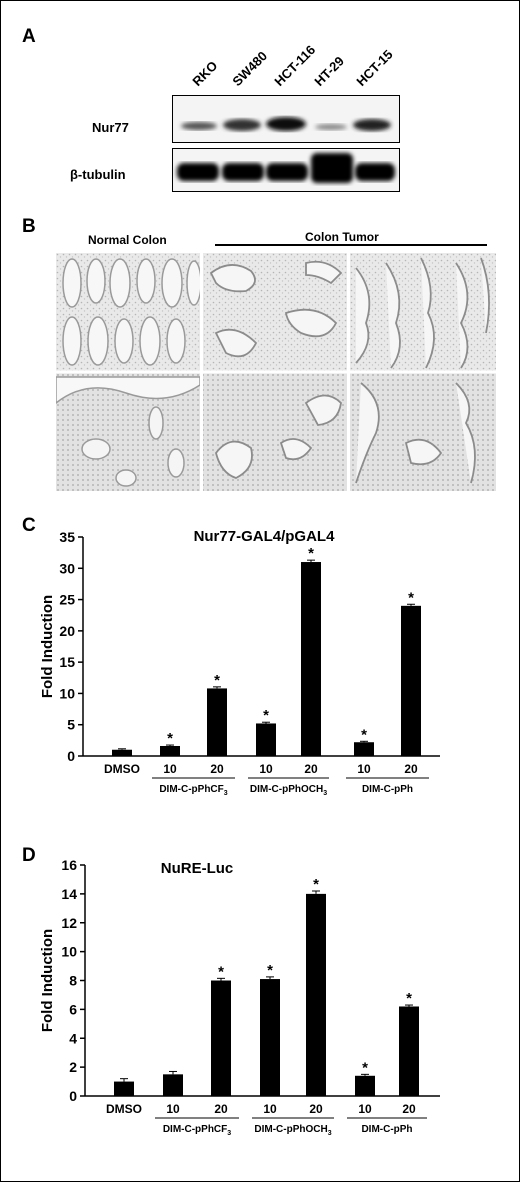 The image size is (520, 1182). Describe the element at coordinates (29, 855) in the screenshot. I see `panel-d-letter: D` at that location.